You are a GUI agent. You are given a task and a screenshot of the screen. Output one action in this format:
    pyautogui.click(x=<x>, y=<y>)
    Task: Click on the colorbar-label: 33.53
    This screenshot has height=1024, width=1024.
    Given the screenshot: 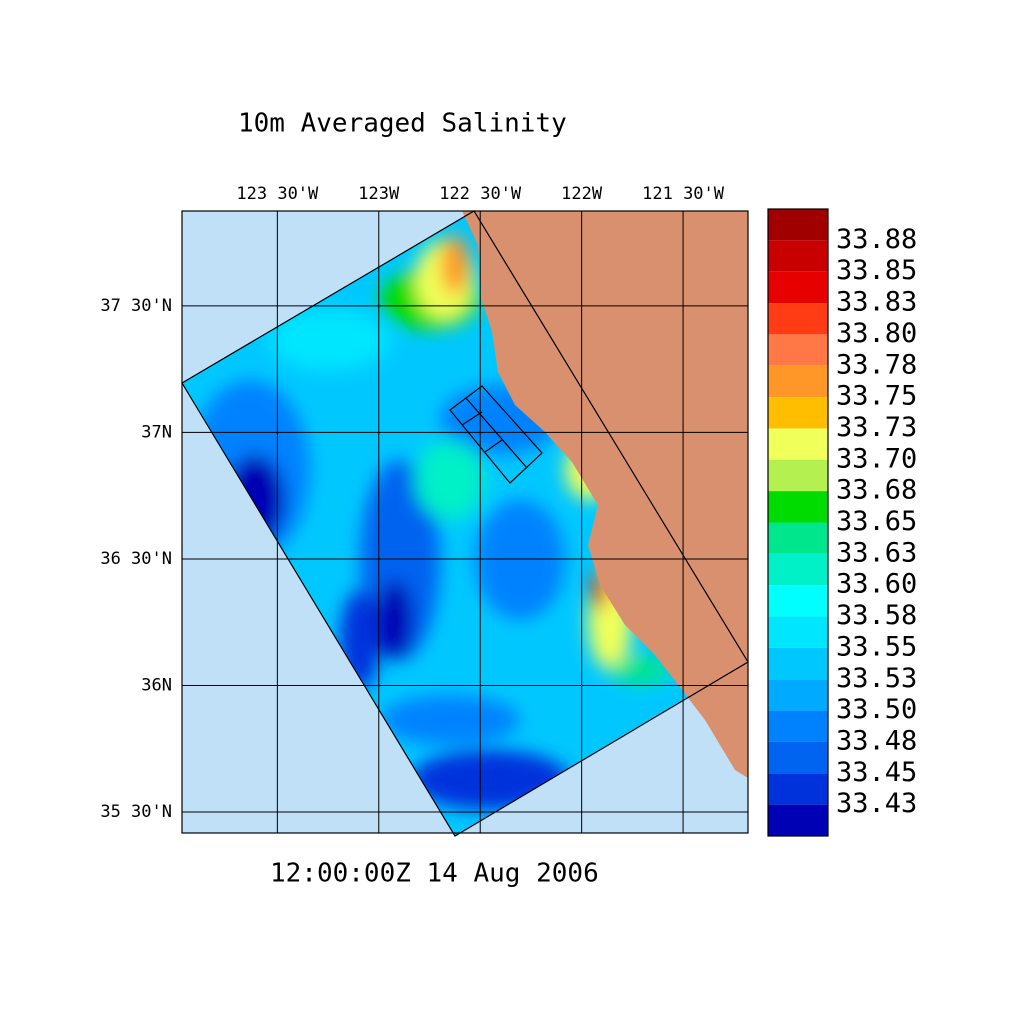 What is the action you would take?
    pyautogui.click(x=876, y=678)
    